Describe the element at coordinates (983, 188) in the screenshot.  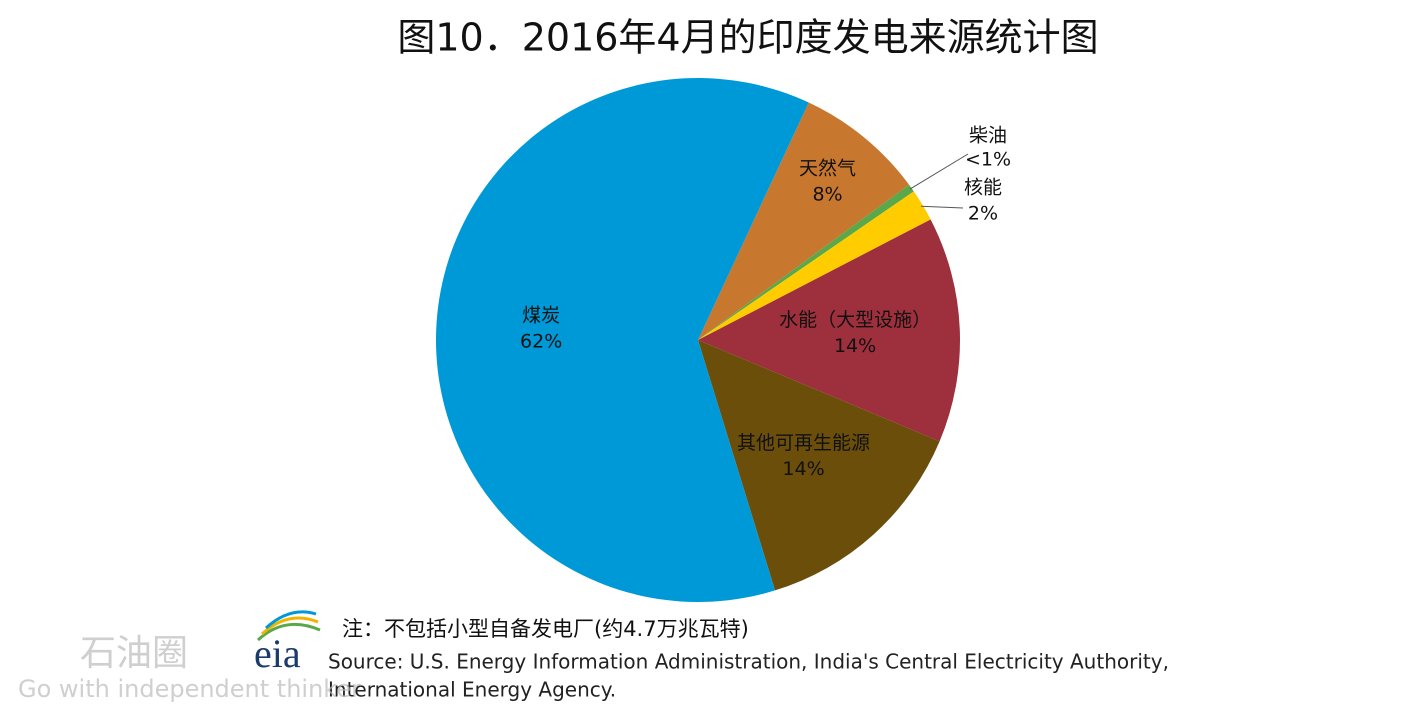
I see `slice-label: 核能` at that location.